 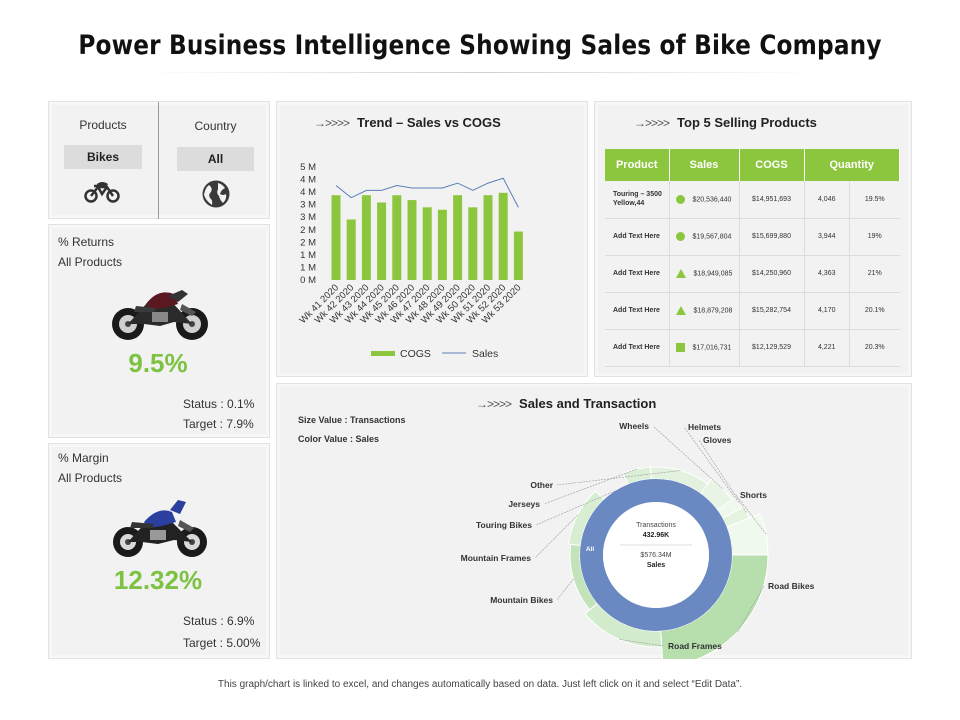 I want to click on cogs-legend-swatch, so click(x=383, y=353).